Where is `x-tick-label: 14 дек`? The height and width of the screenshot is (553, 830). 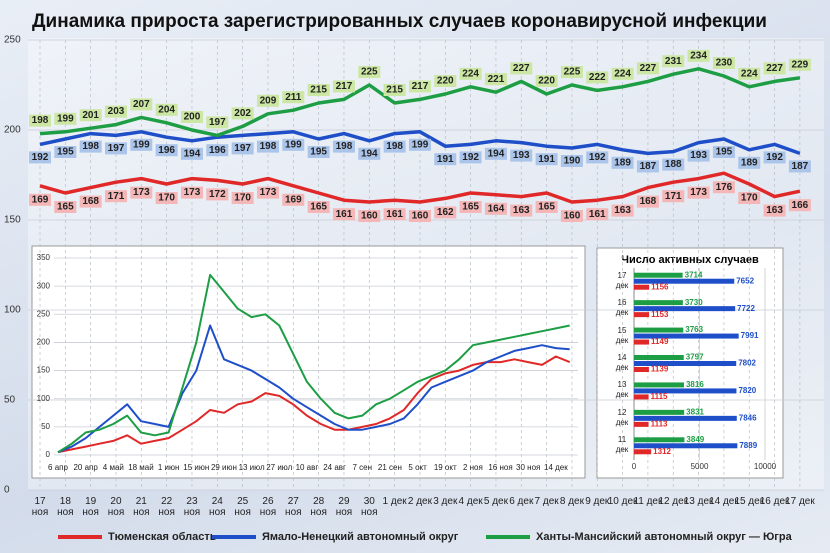
x-tick-label: 14 дек is located at coordinates (724, 501).